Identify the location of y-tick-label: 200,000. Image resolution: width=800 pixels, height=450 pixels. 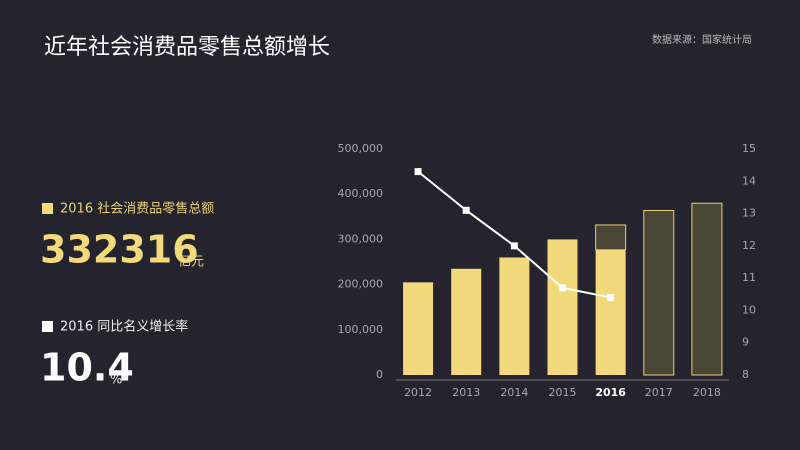
(361, 284).